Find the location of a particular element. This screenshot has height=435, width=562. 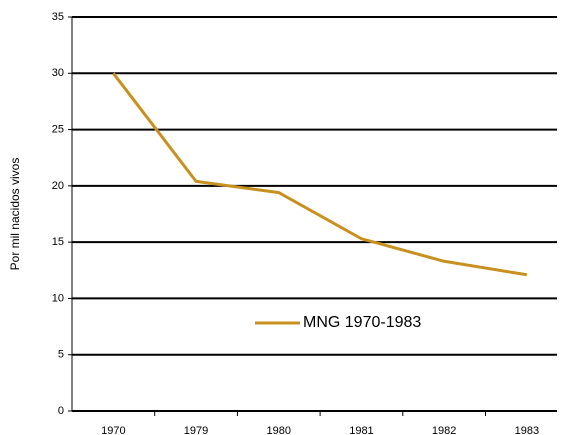

x-tick-label: 1983 is located at coordinates (527, 430).